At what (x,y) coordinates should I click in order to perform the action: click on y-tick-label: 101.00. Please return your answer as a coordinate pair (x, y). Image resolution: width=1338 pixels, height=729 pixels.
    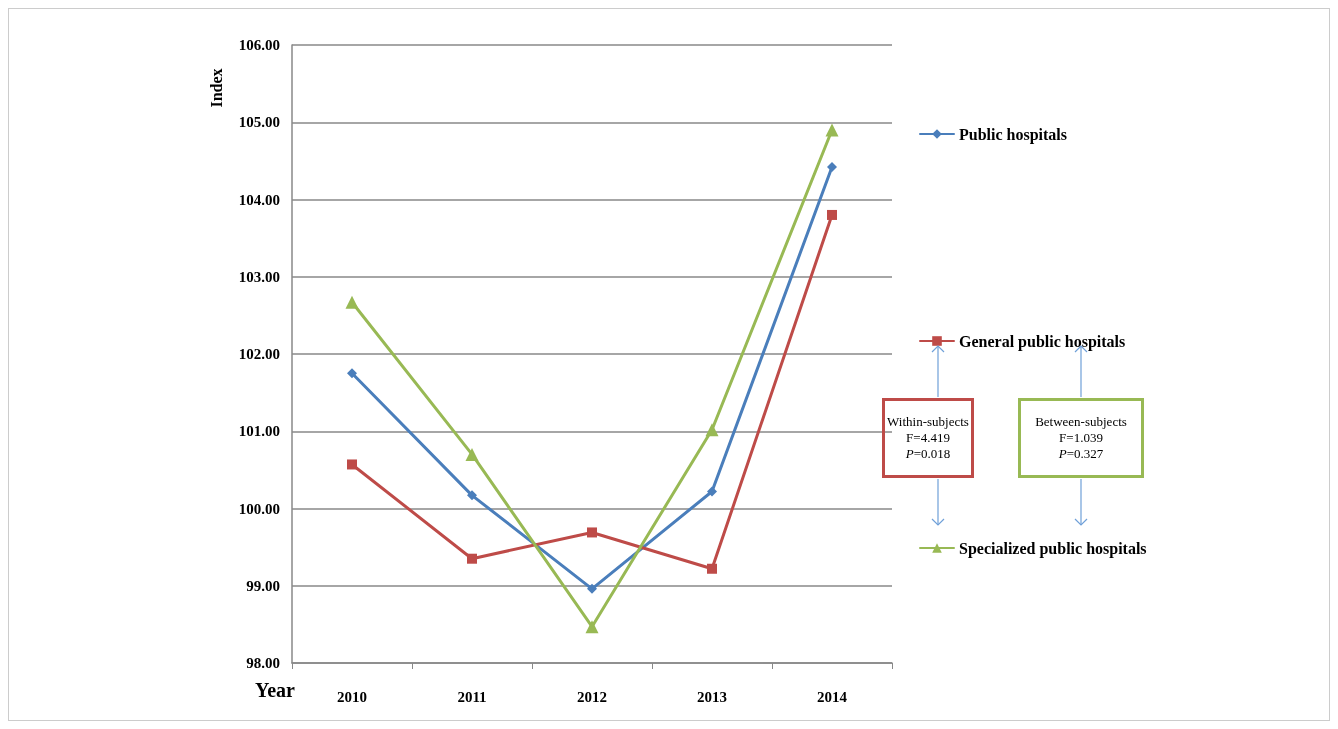
    Looking at the image, I should click on (259, 431).